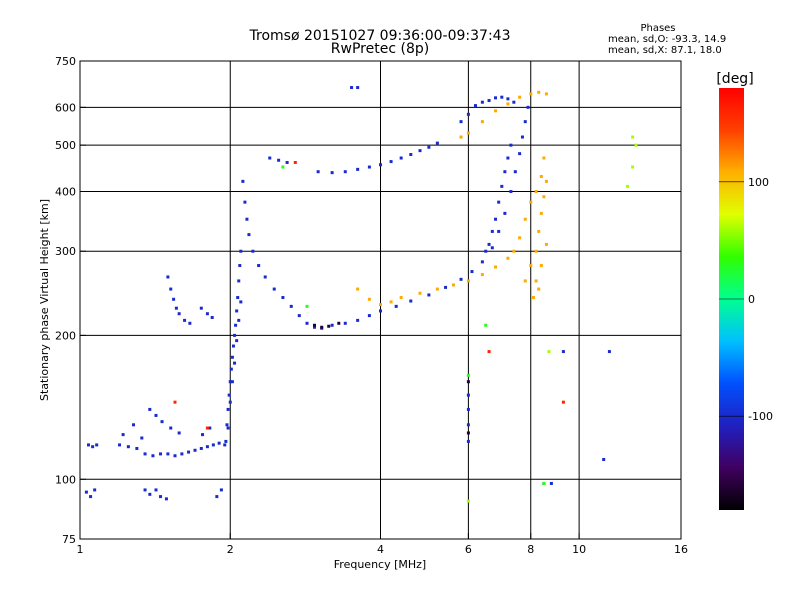  What do you see at coordinates (65, 335) in the screenshot?
I see `y-tick-label: 200` at bounding box center [65, 335].